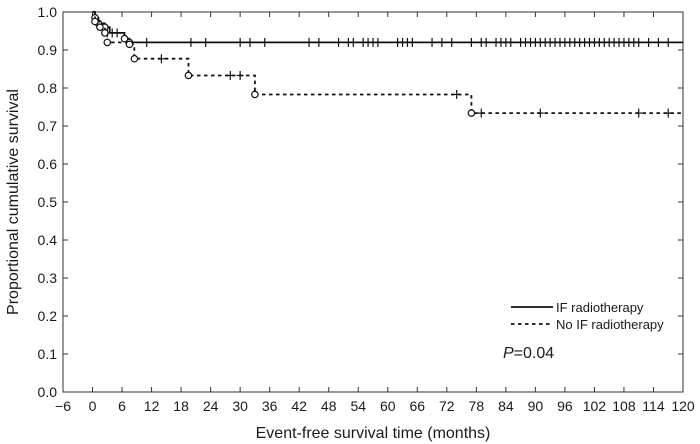  What do you see at coordinates (417, 406) in the screenshot?
I see `x-tick-label: 66` at bounding box center [417, 406].